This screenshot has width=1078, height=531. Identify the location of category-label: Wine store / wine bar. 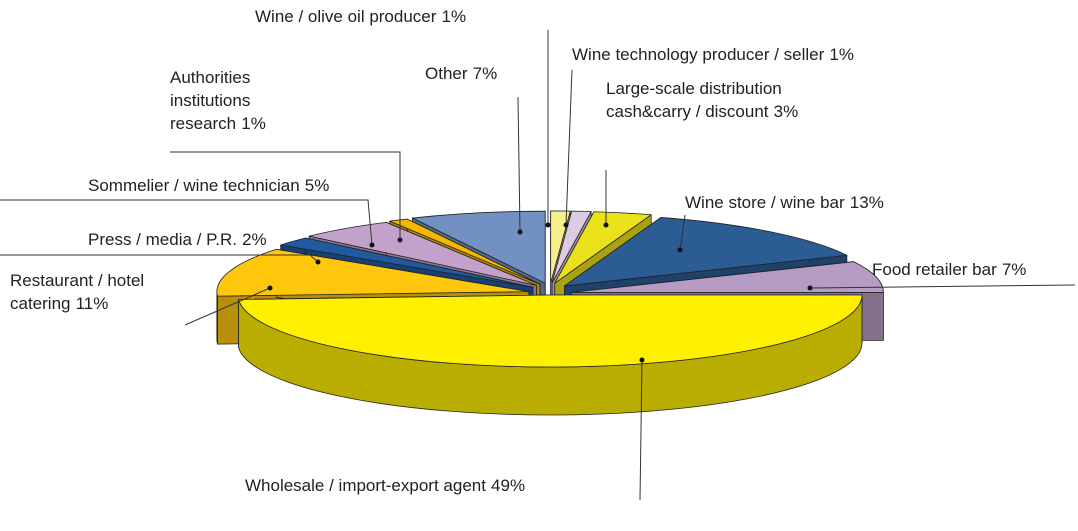
(765, 202).